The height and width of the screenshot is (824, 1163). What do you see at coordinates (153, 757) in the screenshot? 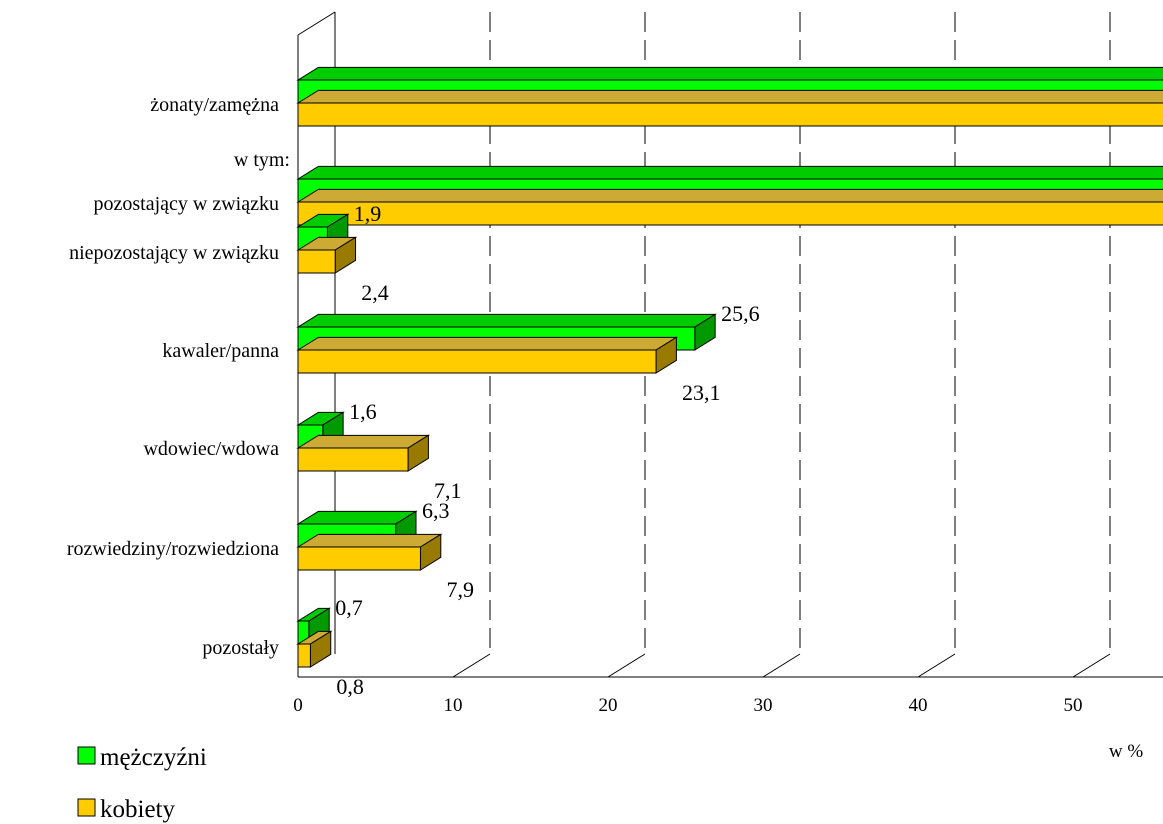
I see `legend-label-men: mężczyźni` at bounding box center [153, 757].